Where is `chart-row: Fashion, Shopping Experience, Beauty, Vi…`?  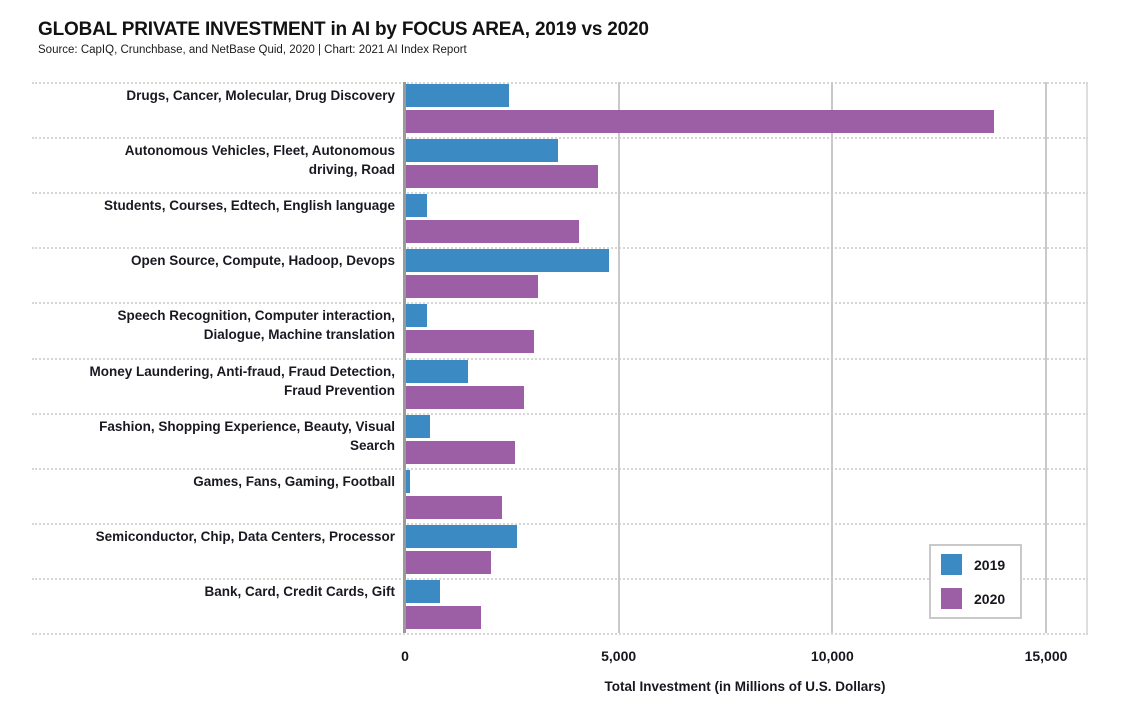 chart-row: Fashion, Shopping Experience, Beauty, Vi… is located at coordinates (561, 440).